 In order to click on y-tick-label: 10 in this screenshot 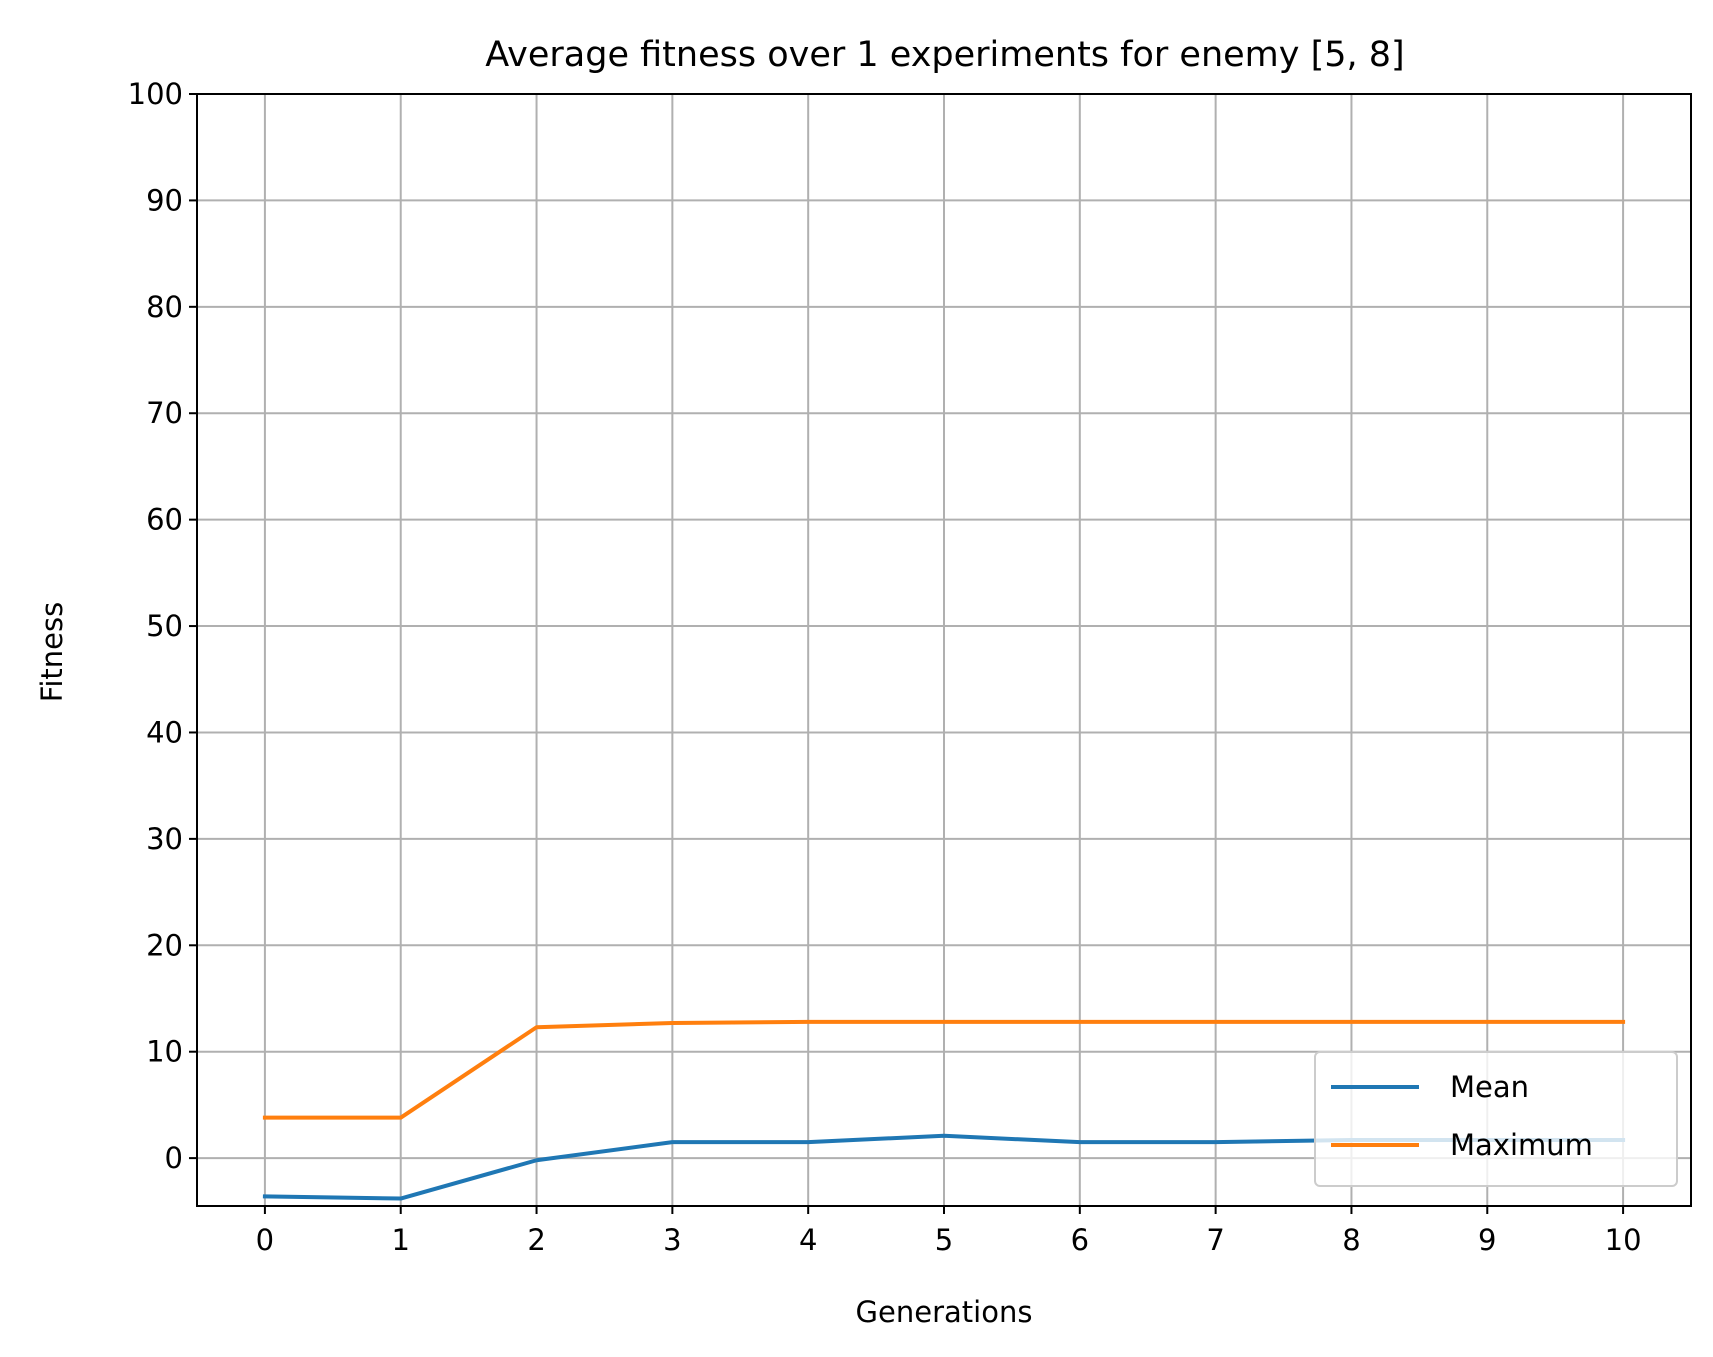, I will do `click(164, 1052)`.